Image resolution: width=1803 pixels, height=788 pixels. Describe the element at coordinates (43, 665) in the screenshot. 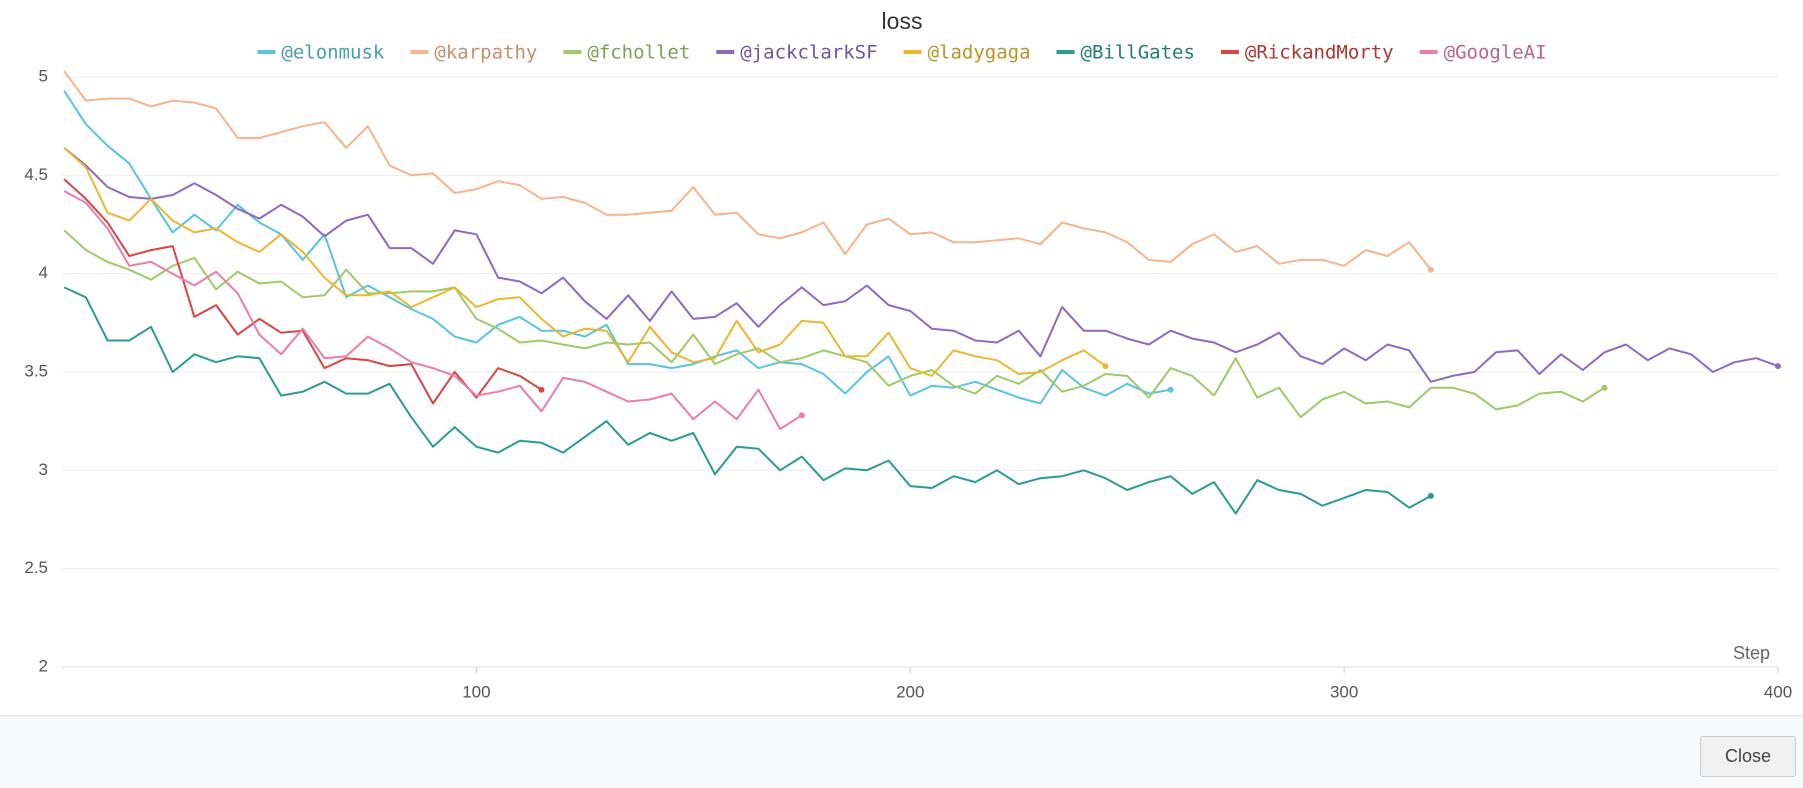

I see `y-tick-label: 2` at that location.